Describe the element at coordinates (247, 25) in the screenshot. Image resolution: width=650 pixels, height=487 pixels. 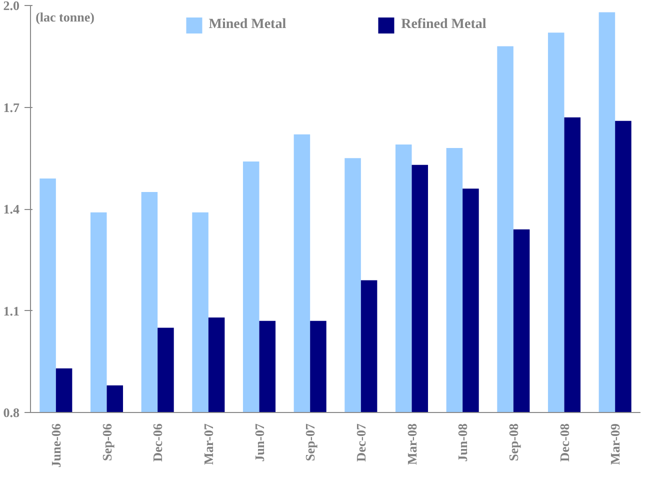
I see `legend-label: Mined Metal` at that location.